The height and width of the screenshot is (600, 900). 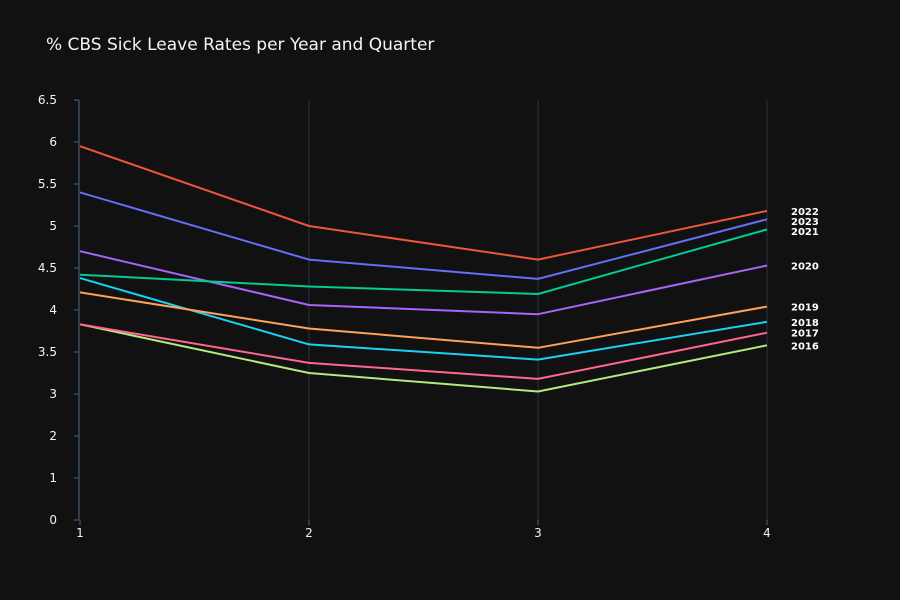 What do you see at coordinates (805, 222) in the screenshot?
I see `series-end-label-2023: 2023` at bounding box center [805, 222].